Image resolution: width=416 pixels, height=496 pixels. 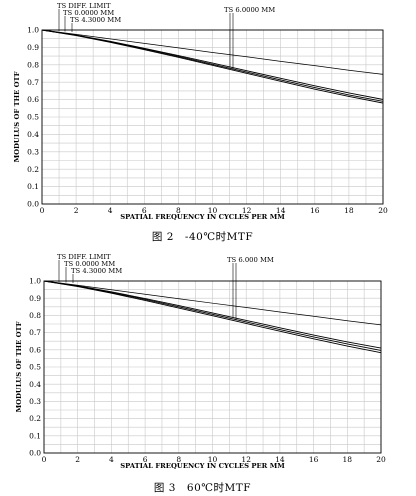 What do you see at coordinates (202, 488) in the screenshot?
I see `figure-caption: 图 3 60℃时MTF` at bounding box center [202, 488].